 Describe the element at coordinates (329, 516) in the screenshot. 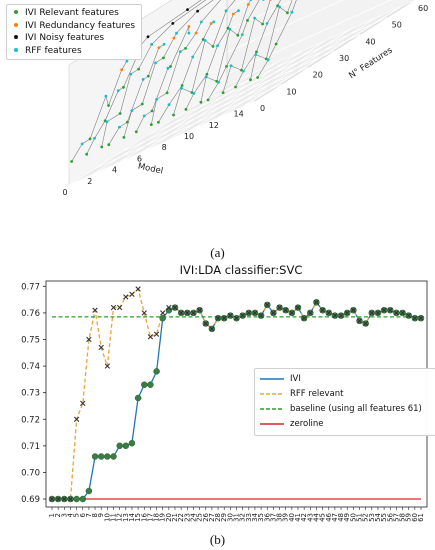

I see `x-tick-label: 46` at that location.